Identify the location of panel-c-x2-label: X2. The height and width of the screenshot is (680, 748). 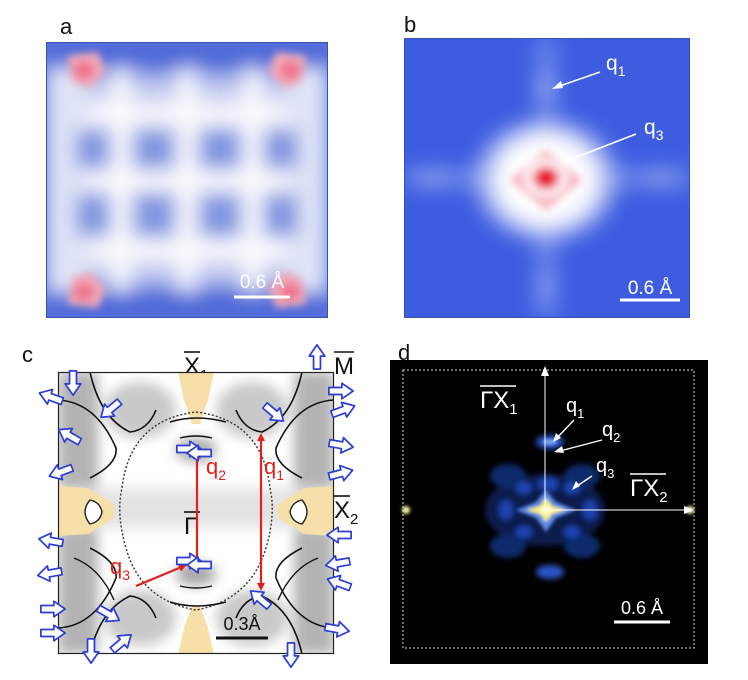
(346, 512).